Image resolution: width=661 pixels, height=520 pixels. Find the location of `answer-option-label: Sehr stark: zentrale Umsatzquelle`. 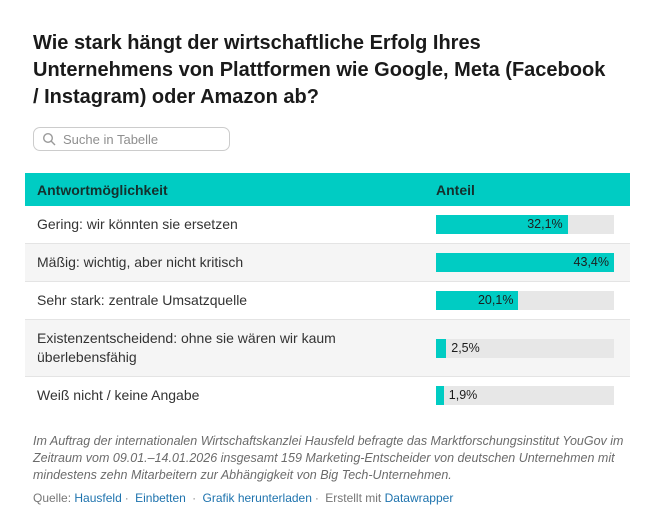

answer-option-label: Sehr stark: zentrale Umsatzquelle is located at coordinates (142, 300).